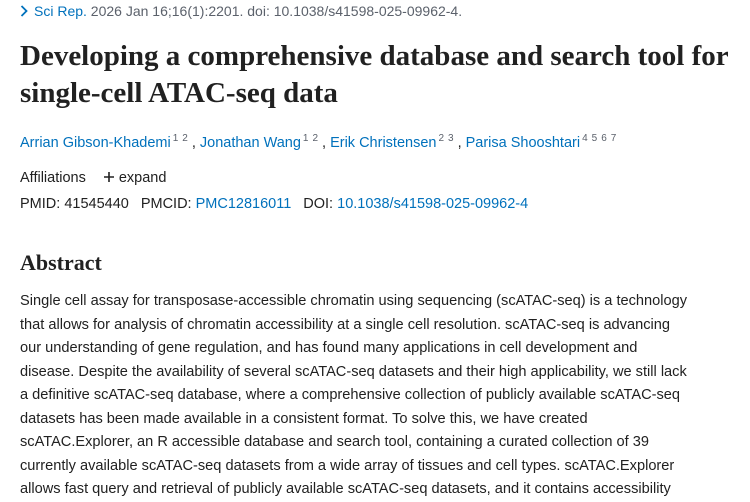  Describe the element at coordinates (166, 204) in the screenshot. I see `identifier-label: PMCID:` at that location.